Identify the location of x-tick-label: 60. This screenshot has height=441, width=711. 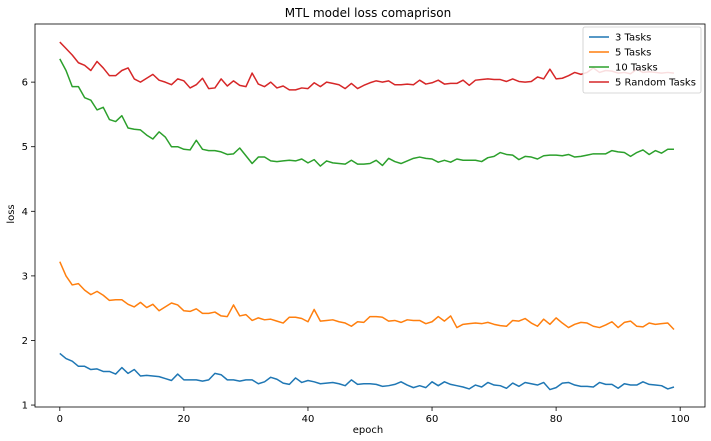
(432, 419).